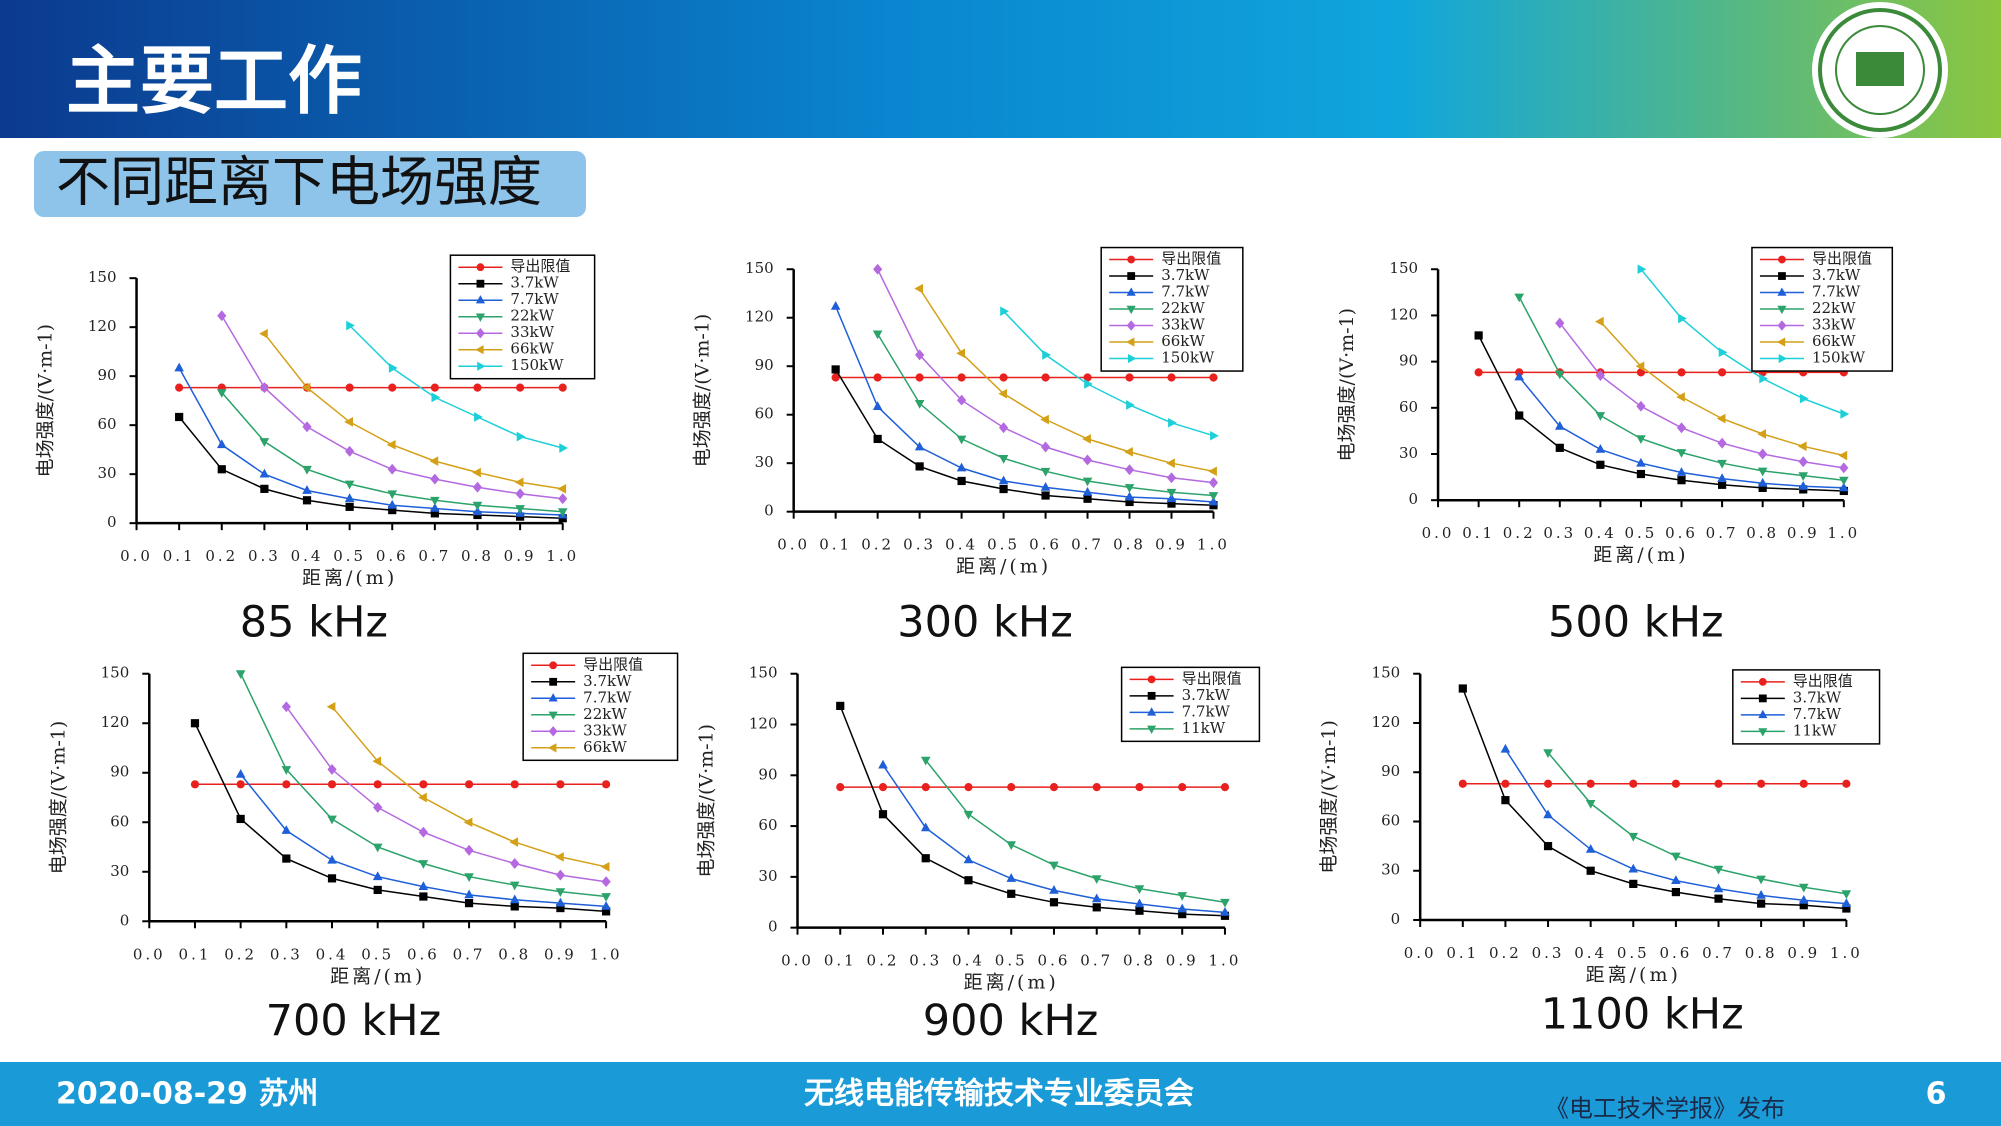  I want to click on y-axis-label: 电场强度/(V·m-1), so click(1329, 797).